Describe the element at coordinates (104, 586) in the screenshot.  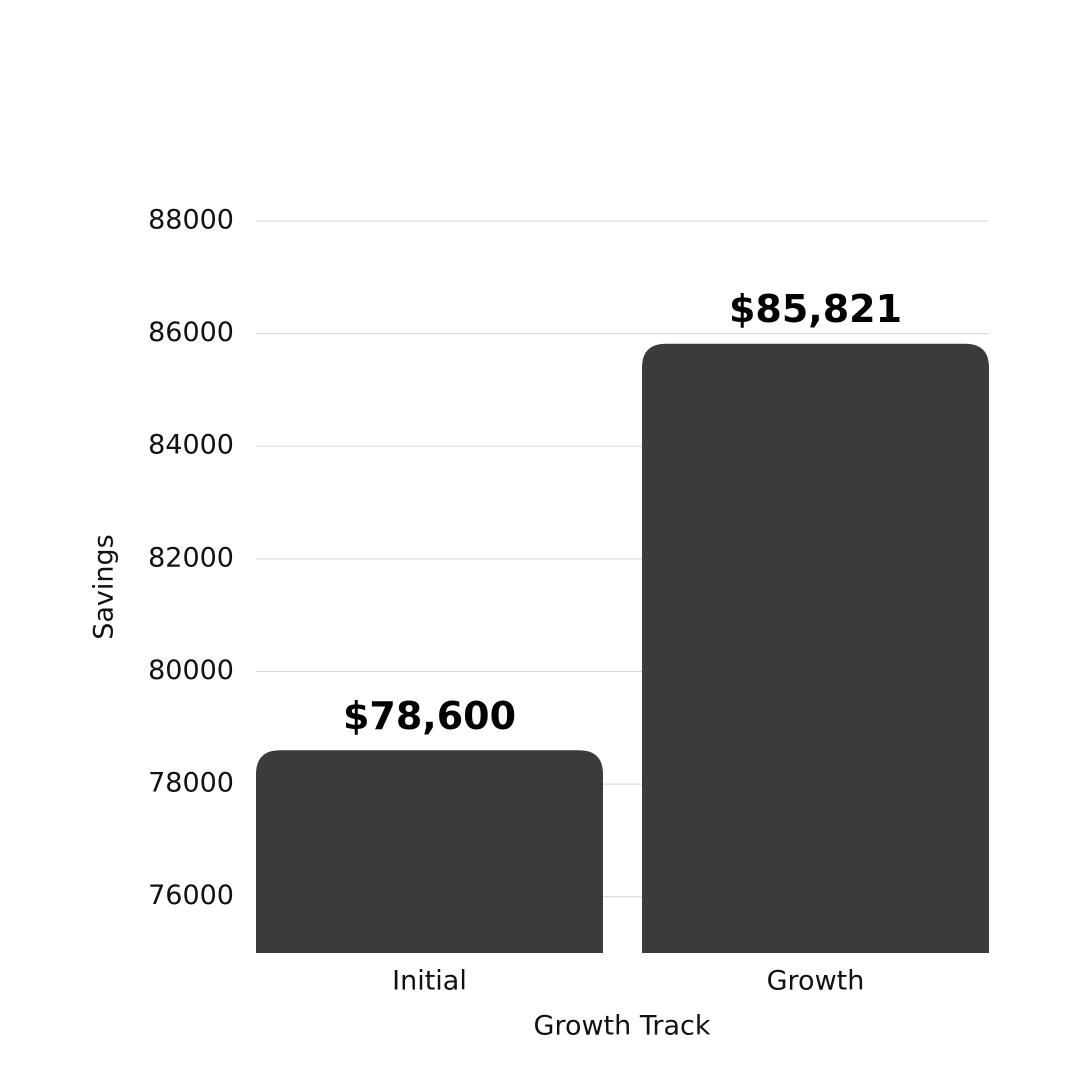
I see `y-axis-label: Savings` at that location.